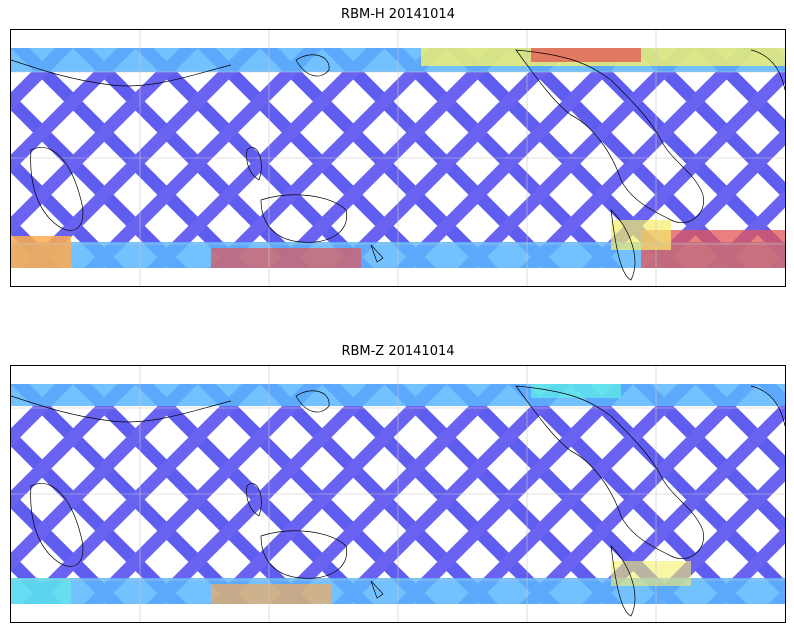  What do you see at coordinates (398, 351) in the screenshot?
I see `panel-title-rbm-z: RBM-Z 20141014` at bounding box center [398, 351].